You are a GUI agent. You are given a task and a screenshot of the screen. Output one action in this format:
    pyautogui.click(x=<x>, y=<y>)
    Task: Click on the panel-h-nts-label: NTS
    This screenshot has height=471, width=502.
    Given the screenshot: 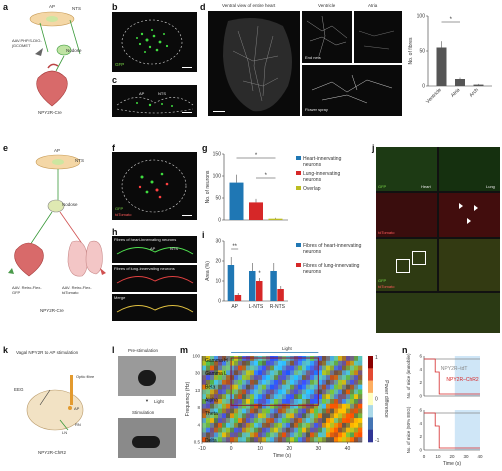 What is the action you would take?
    pyautogui.click(x=174, y=248)
    